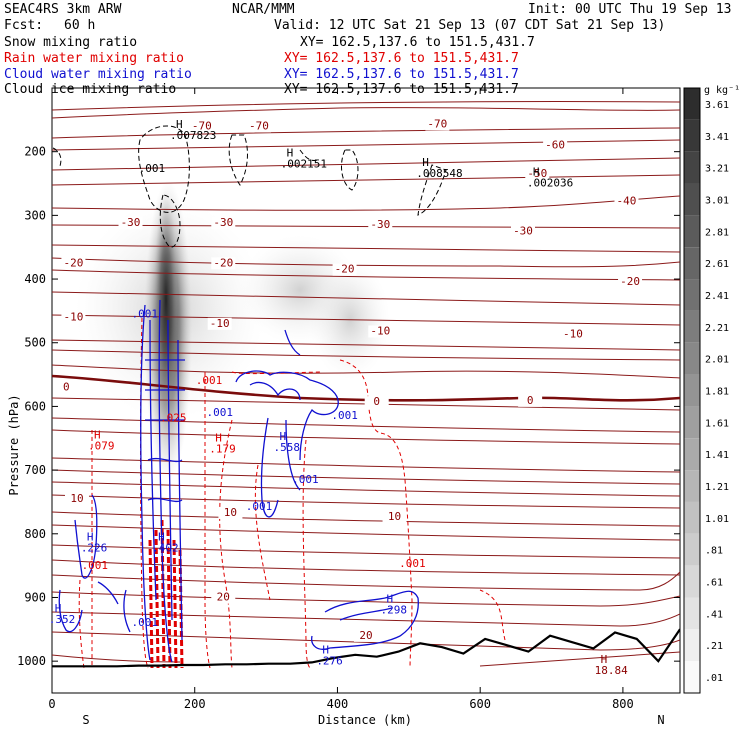  I want to click on x-tick-label: 600, so click(480, 704).